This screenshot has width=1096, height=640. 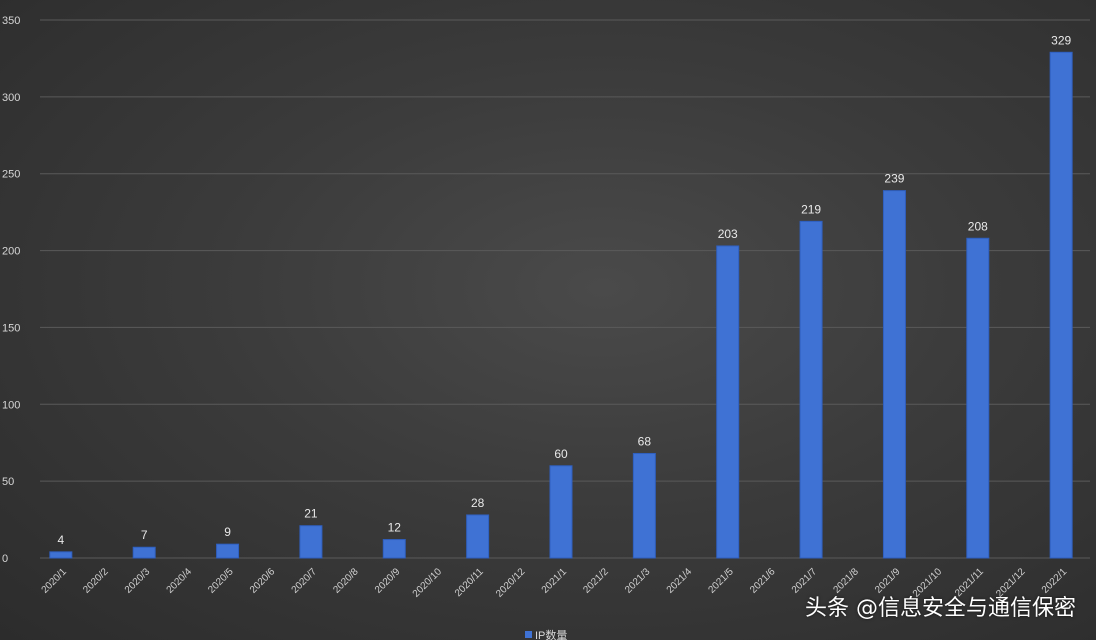 What do you see at coordinates (1061, 40) in the screenshot?
I see `data-label: 329` at bounding box center [1061, 40].